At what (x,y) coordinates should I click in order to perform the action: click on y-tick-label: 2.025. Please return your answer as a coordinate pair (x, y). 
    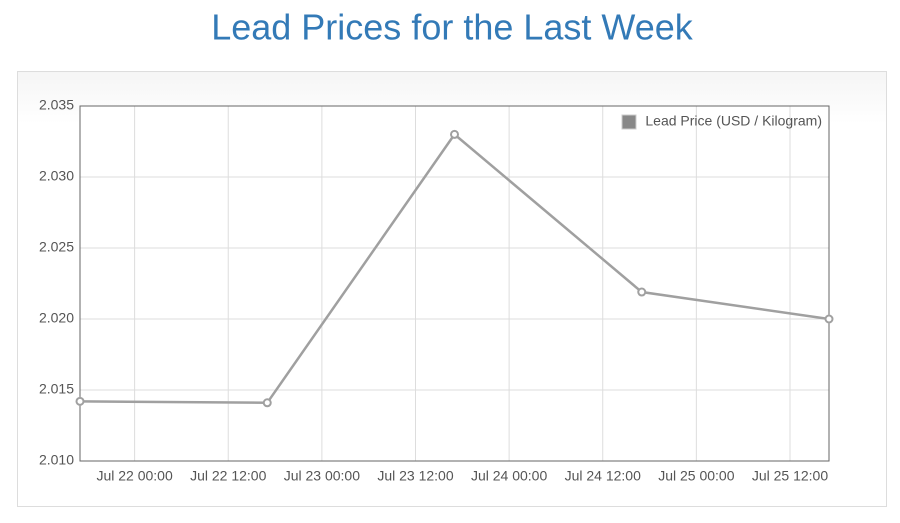
    Looking at the image, I should click on (56, 247).